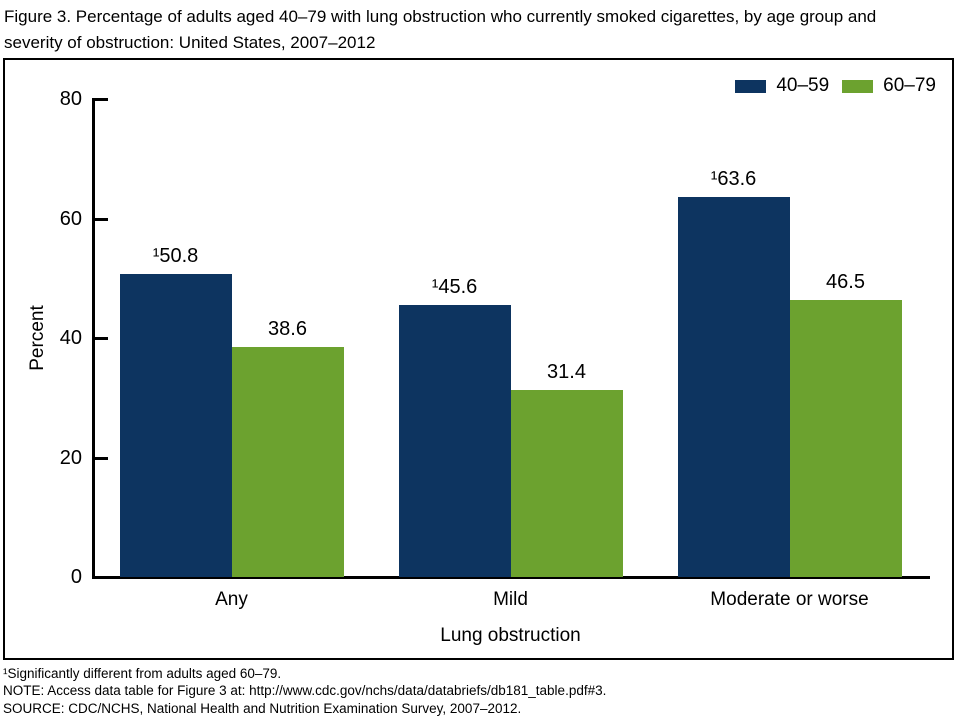 Image resolution: width=960 pixels, height=719 pixels. Describe the element at coordinates (789, 599) in the screenshot. I see `x-category-label-Moderate or worse: Moderate or worse` at that location.